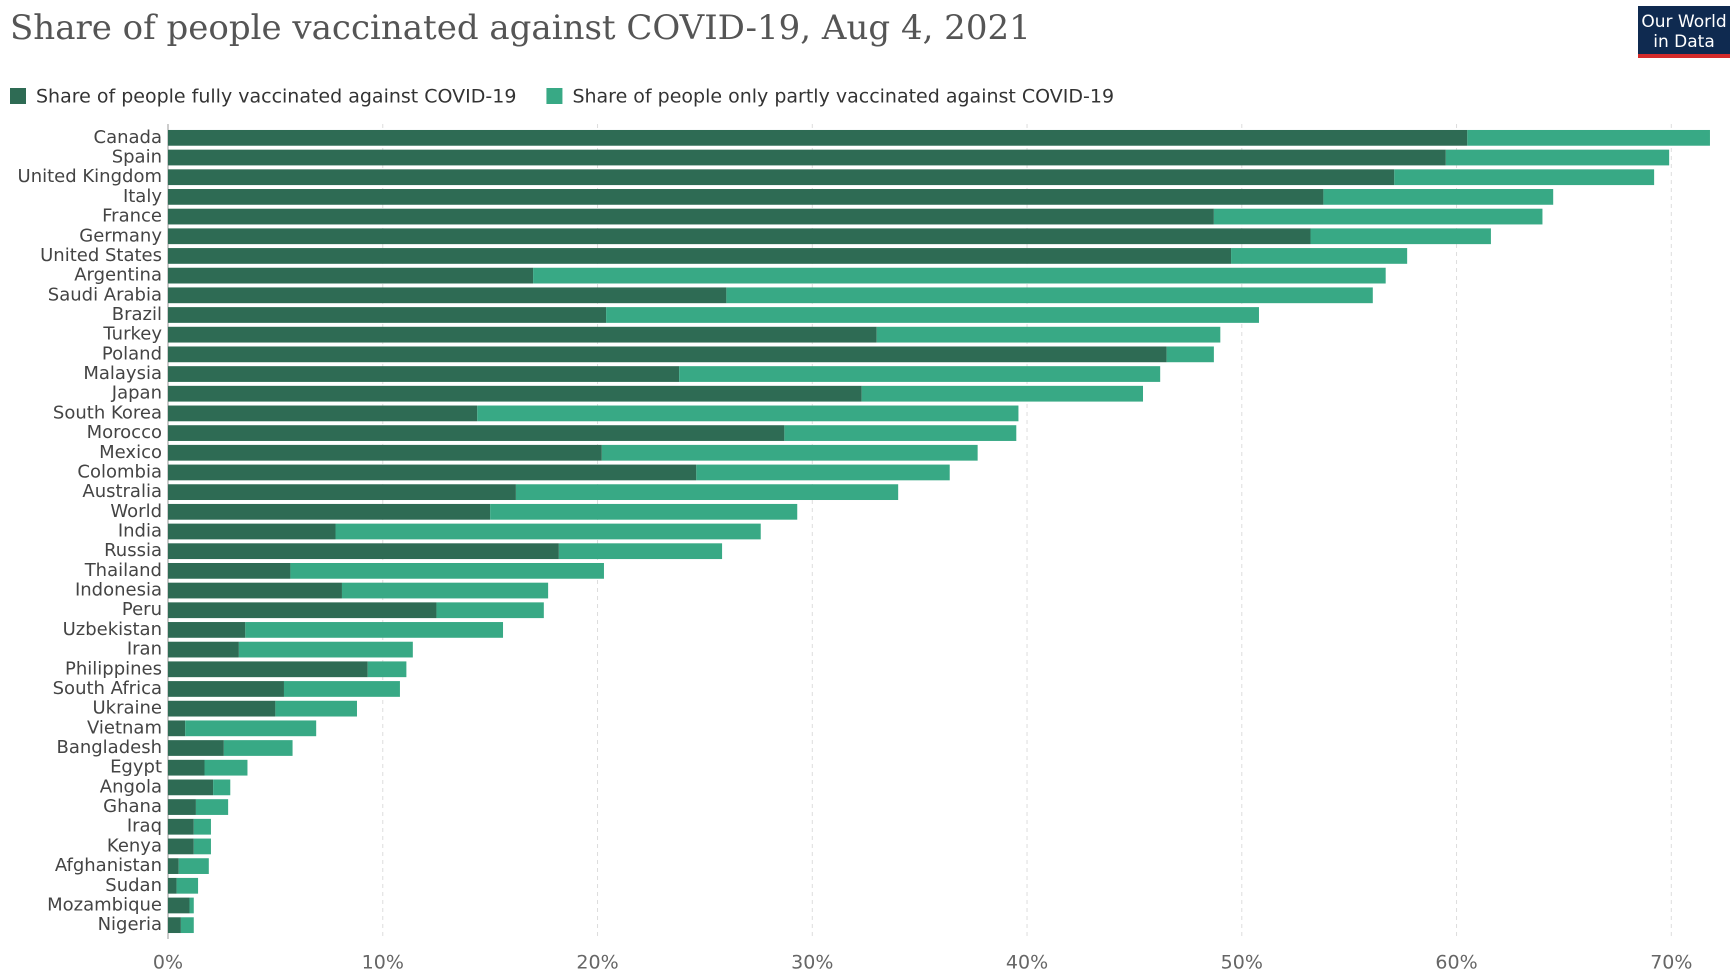 The width and height of the screenshot is (1734, 980). What do you see at coordinates (142, 196) in the screenshot?
I see `y-tick-label: Italy` at bounding box center [142, 196].